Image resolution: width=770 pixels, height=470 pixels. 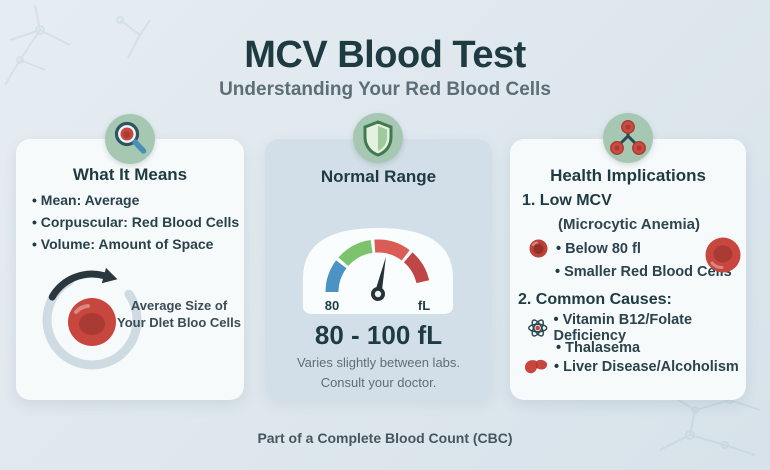 What do you see at coordinates (424, 305) in the screenshot?
I see `gauge-unit-label: fL` at bounding box center [424, 305].